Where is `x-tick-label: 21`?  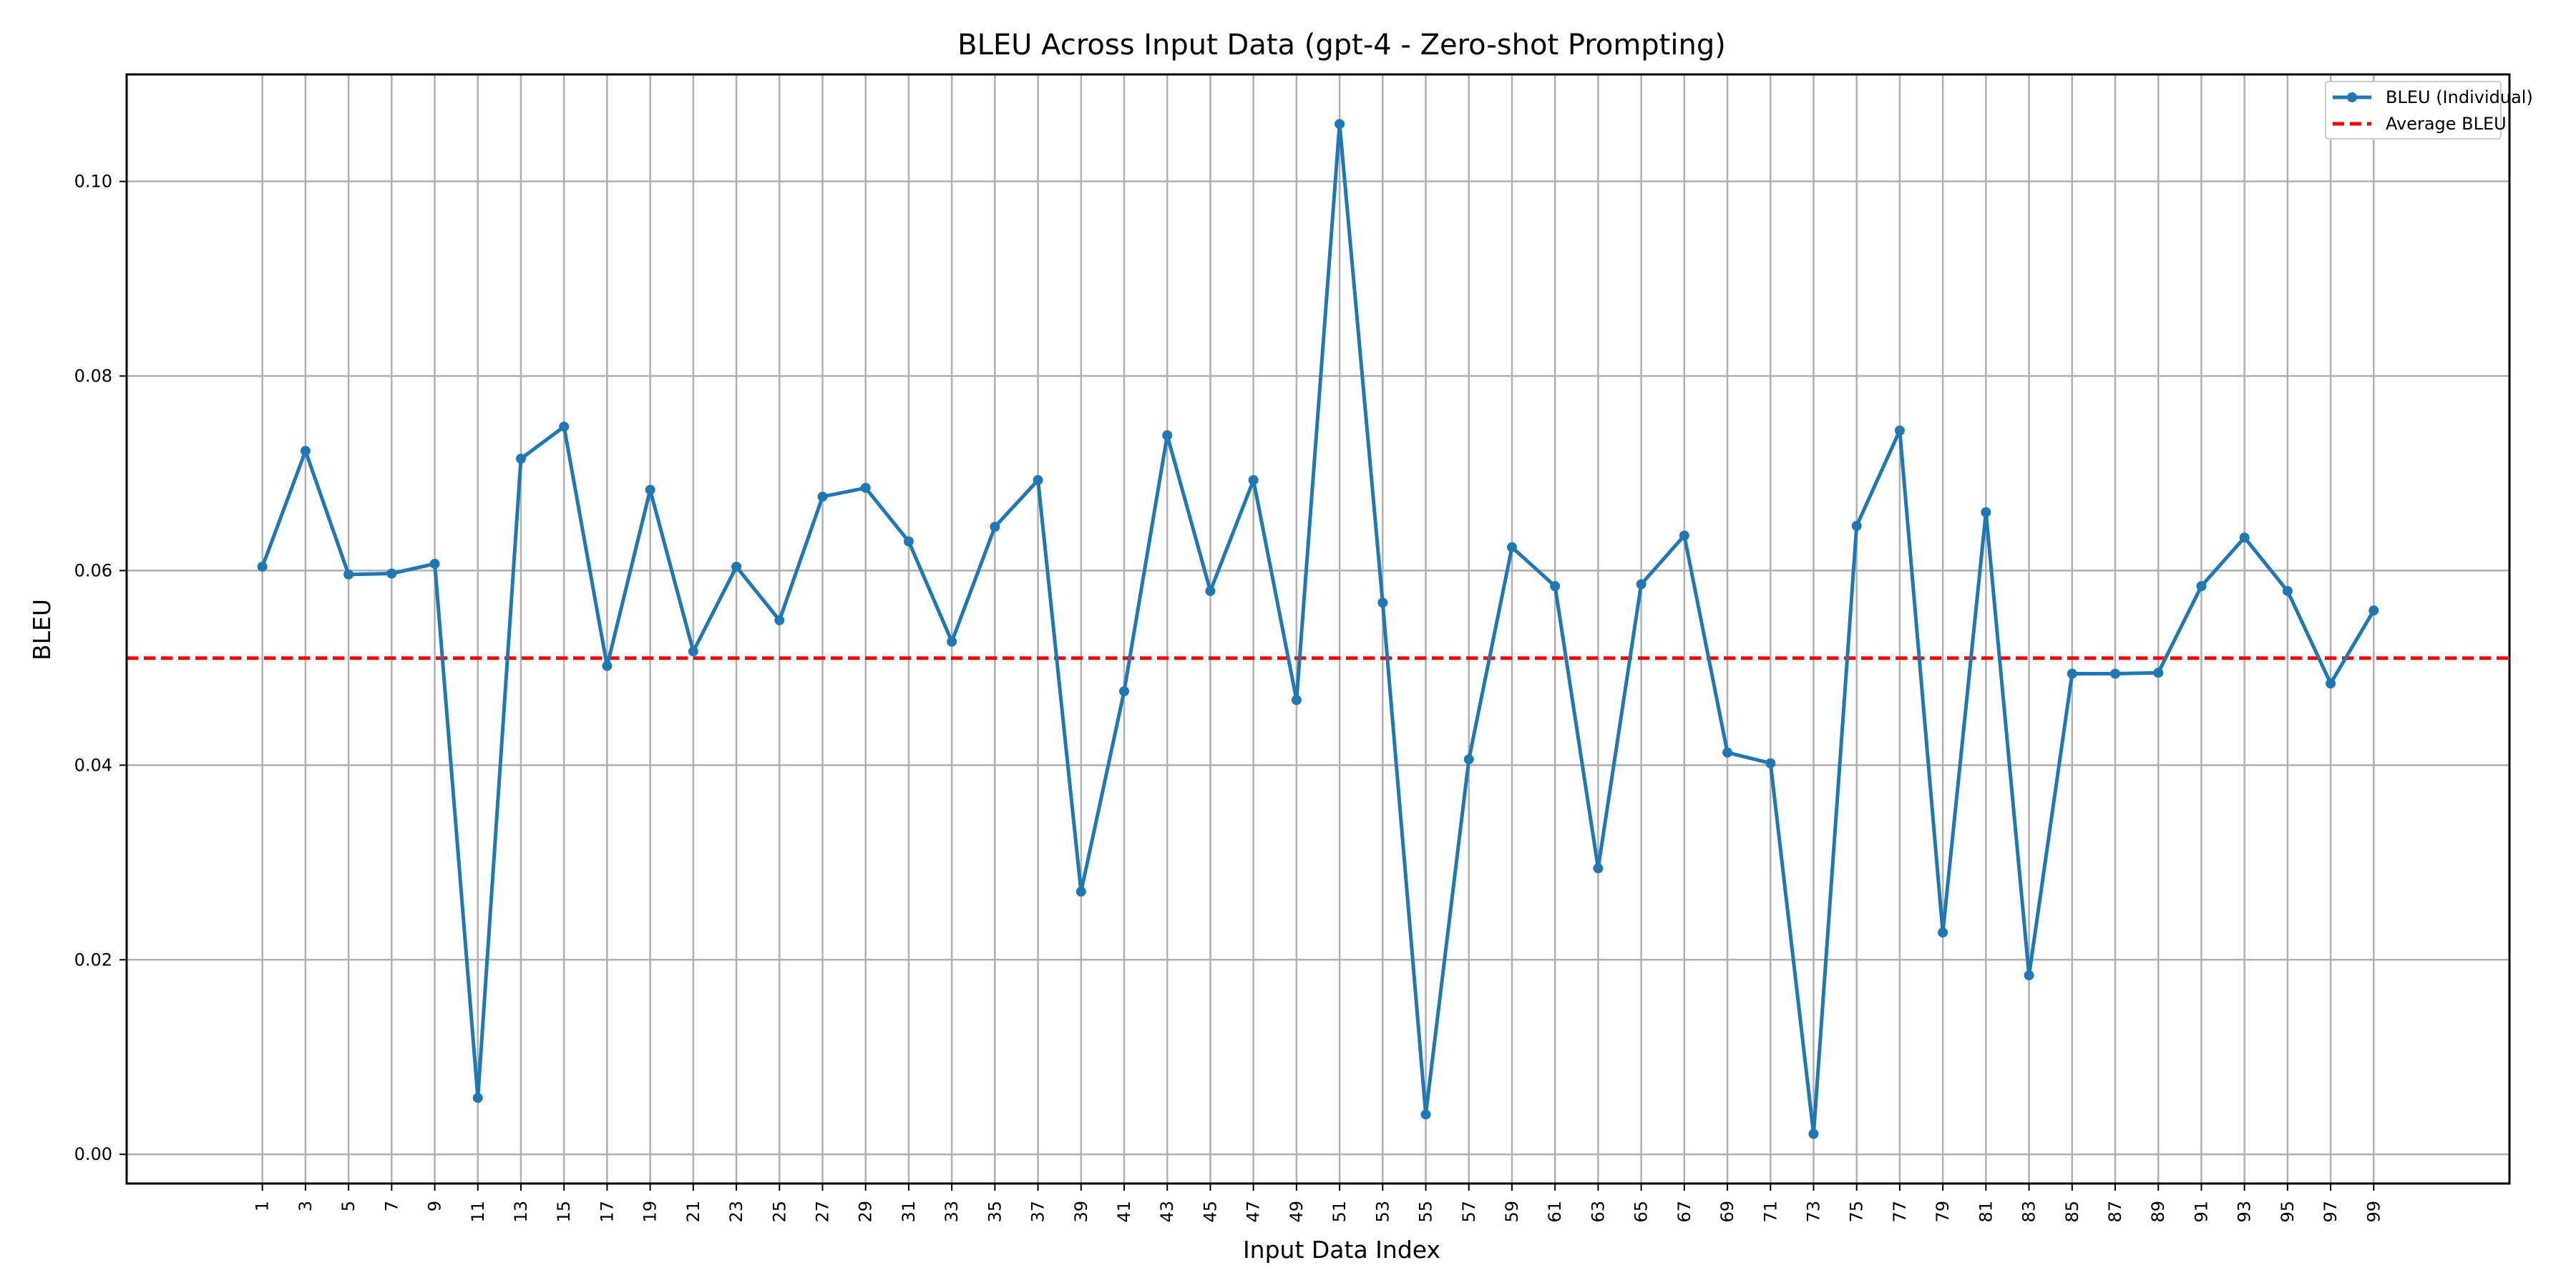 x-tick-label: 21 is located at coordinates (693, 1212).